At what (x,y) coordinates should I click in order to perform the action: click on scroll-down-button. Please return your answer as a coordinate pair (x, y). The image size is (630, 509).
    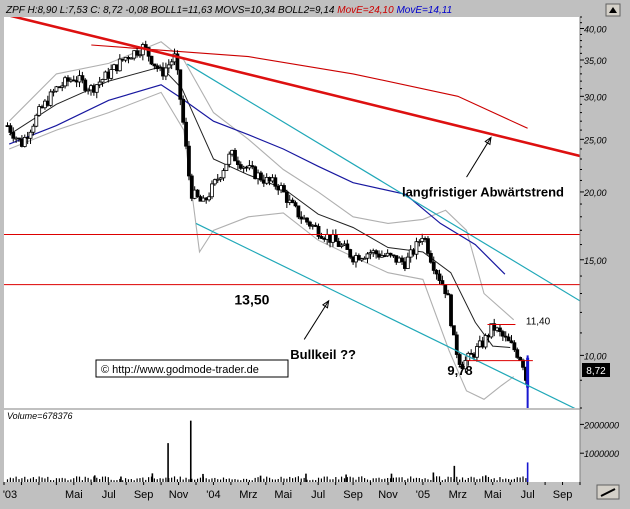
    Looking at the image, I should click on (608, 492).